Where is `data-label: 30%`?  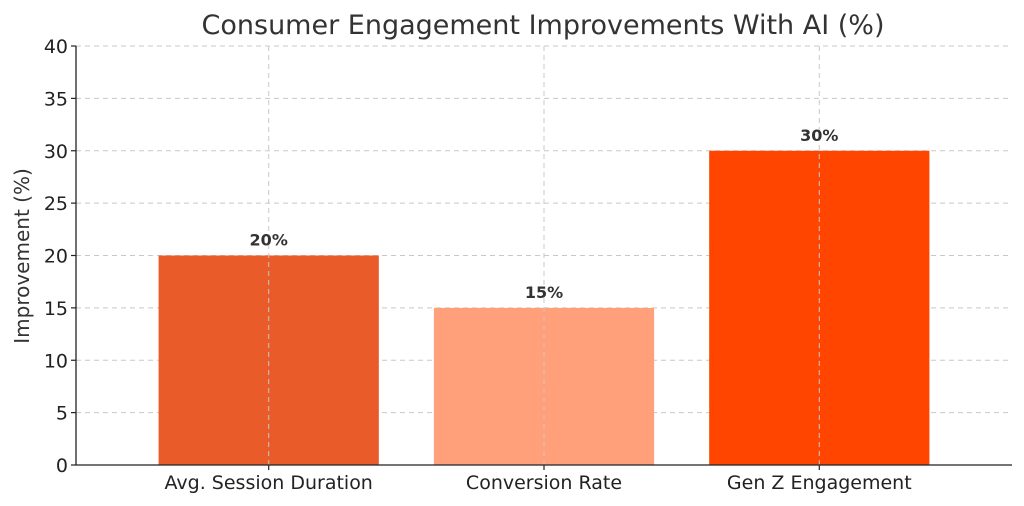
data-label: 30% is located at coordinates (819, 135).